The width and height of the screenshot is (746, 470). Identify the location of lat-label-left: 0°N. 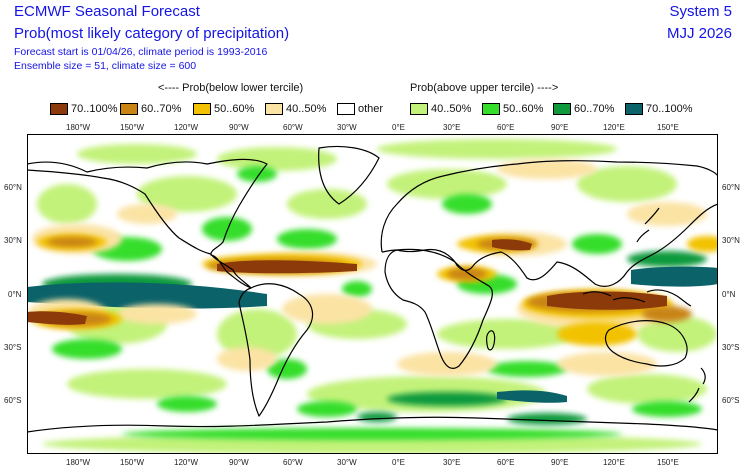
(15, 294).